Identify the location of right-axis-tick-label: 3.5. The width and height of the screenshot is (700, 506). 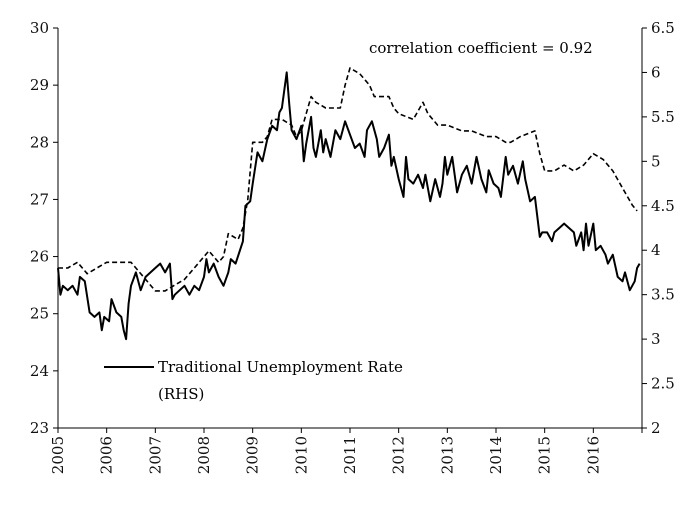
(663, 295).